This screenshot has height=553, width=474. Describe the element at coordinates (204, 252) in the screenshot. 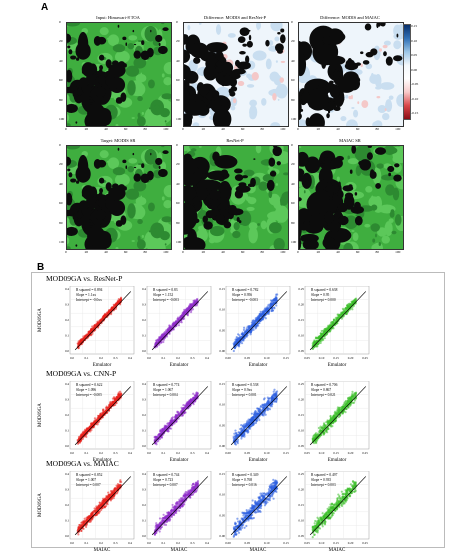

I see `map-x-tick: 20` at that location.